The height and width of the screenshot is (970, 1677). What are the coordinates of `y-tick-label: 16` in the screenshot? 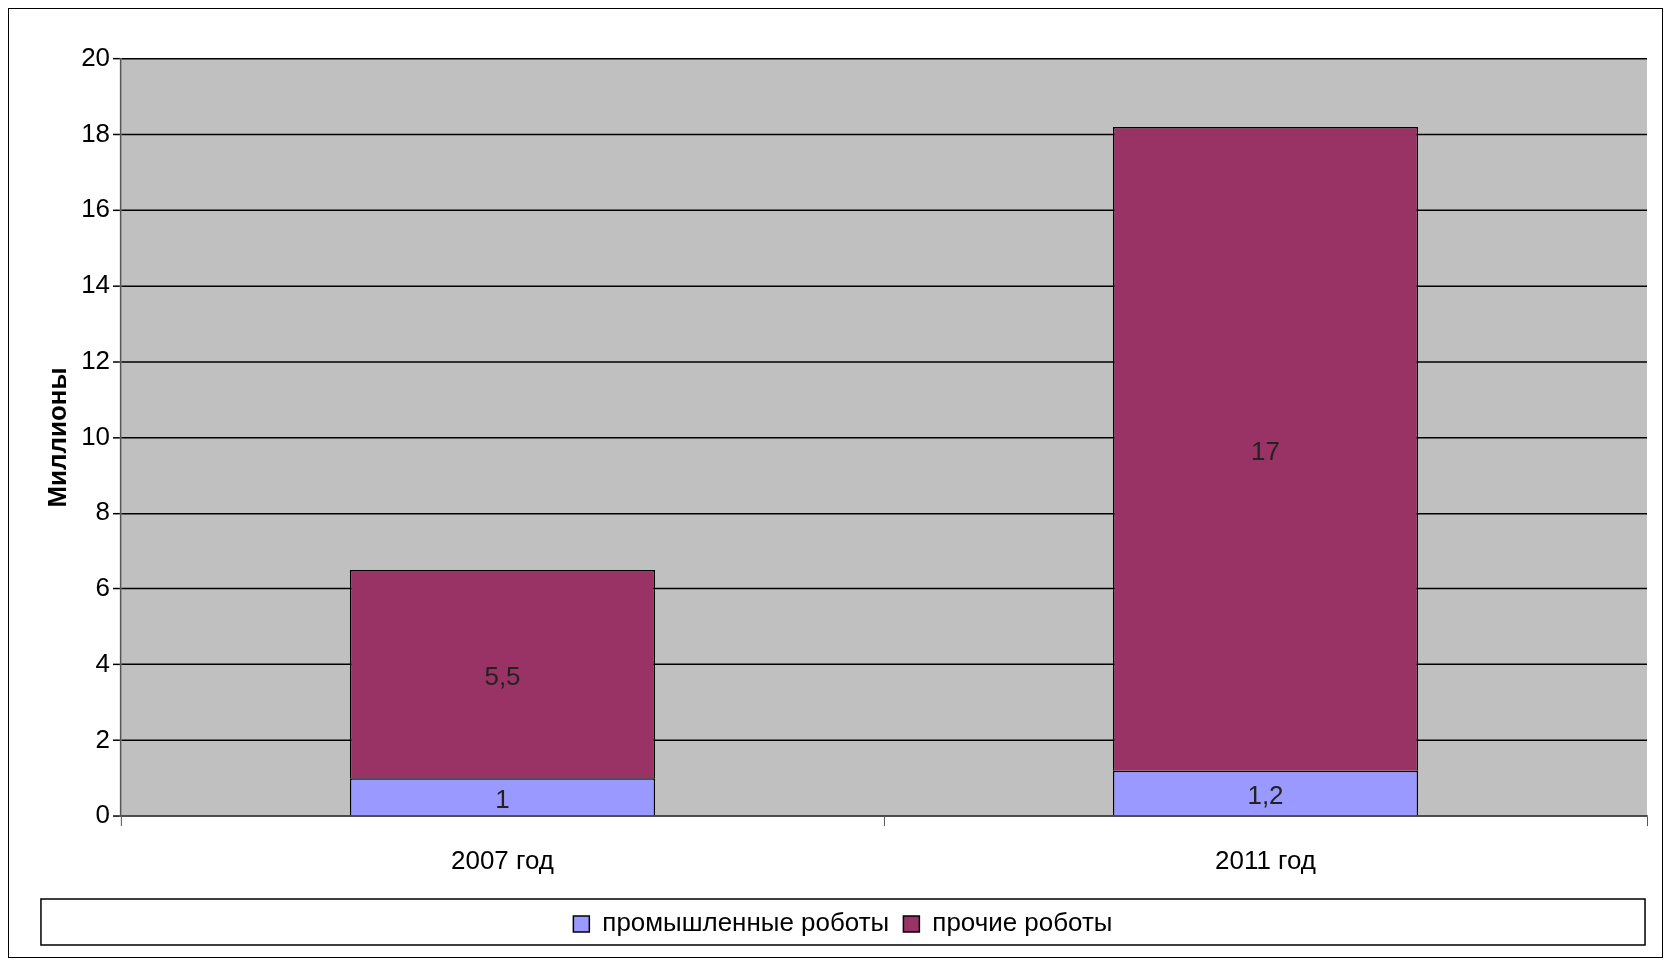 It's located at (95, 208).